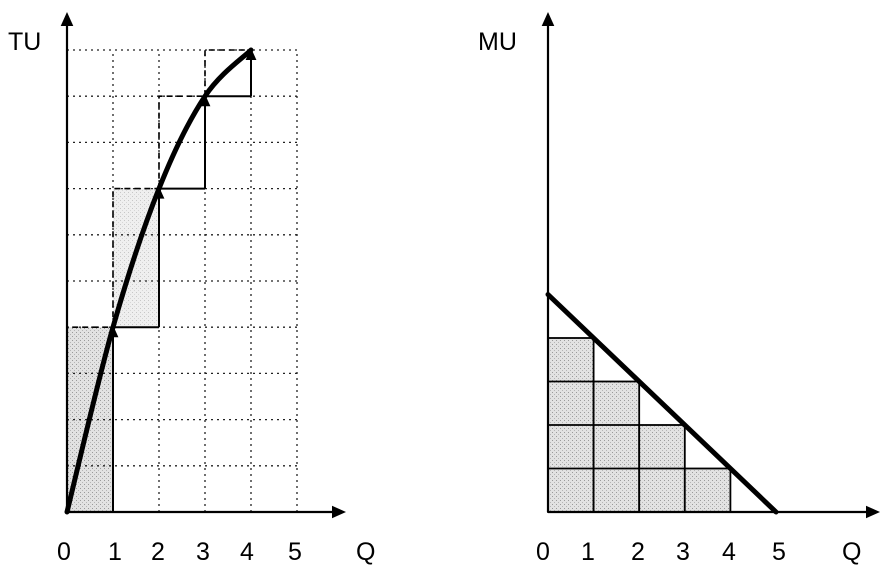  What do you see at coordinates (247, 551) in the screenshot?
I see `tu-x-tick: 4` at bounding box center [247, 551].